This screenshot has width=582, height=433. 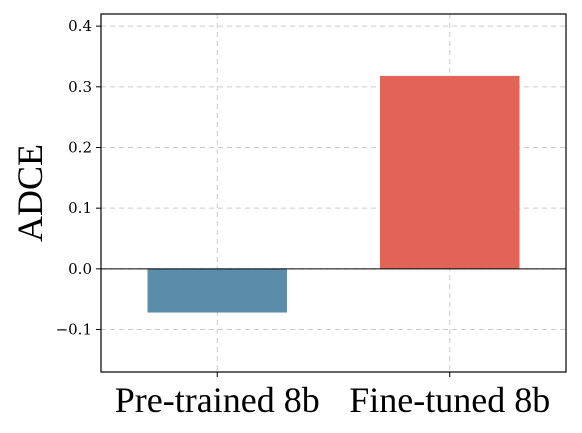 I want to click on y-tick-label-0: −0.1, so click(x=74, y=330).